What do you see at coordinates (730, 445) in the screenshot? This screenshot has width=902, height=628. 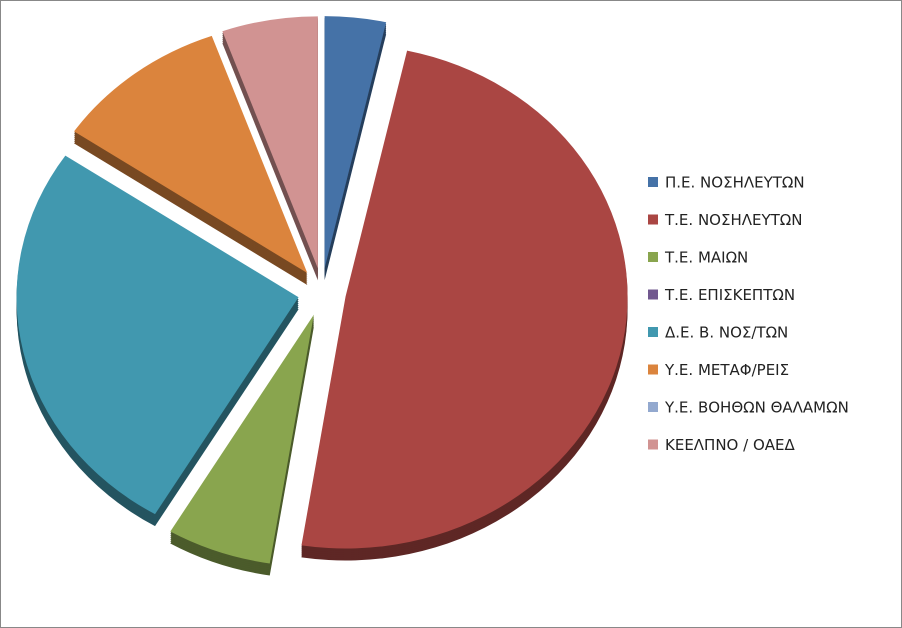 I see `legend-label: ΚΕΕΛΠΝΟ / ΟΑΕΔ` at bounding box center [730, 445].